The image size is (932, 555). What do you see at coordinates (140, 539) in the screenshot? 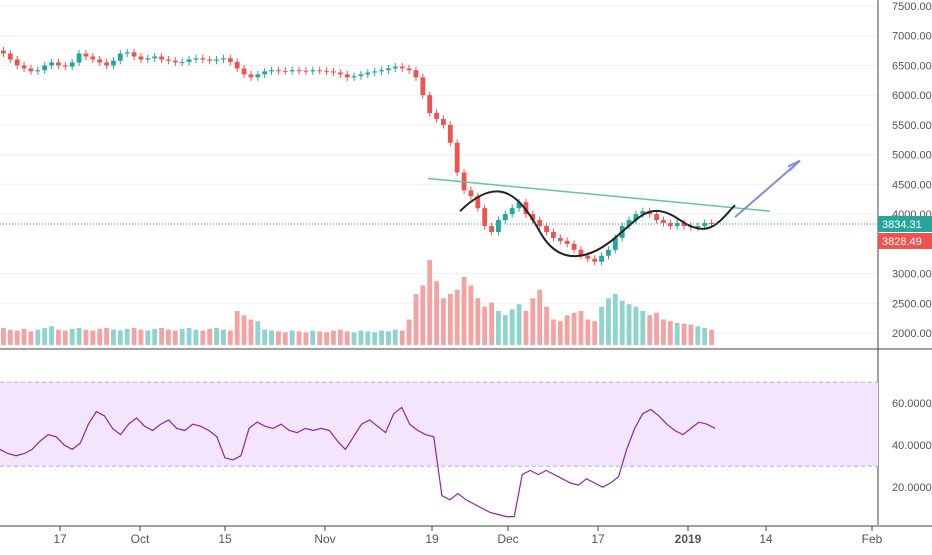
I see `x-tick-label: Oct` at bounding box center [140, 539].